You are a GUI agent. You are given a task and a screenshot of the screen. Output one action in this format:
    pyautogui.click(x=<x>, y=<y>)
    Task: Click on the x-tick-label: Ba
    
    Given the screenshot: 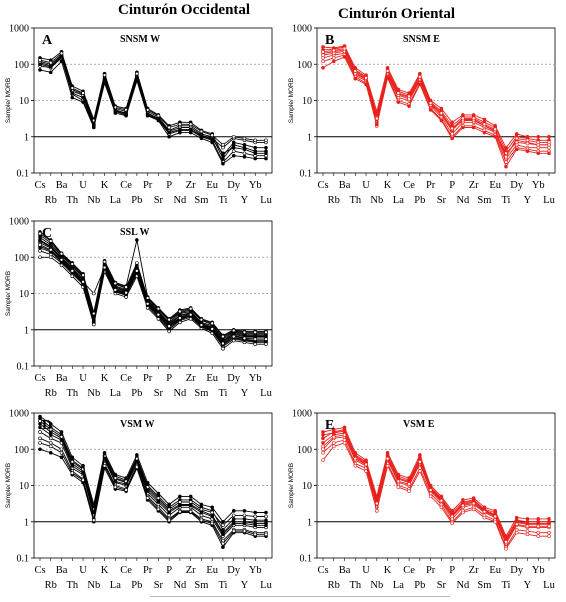 What is the action you would take?
    pyautogui.click(x=62, y=570)
    